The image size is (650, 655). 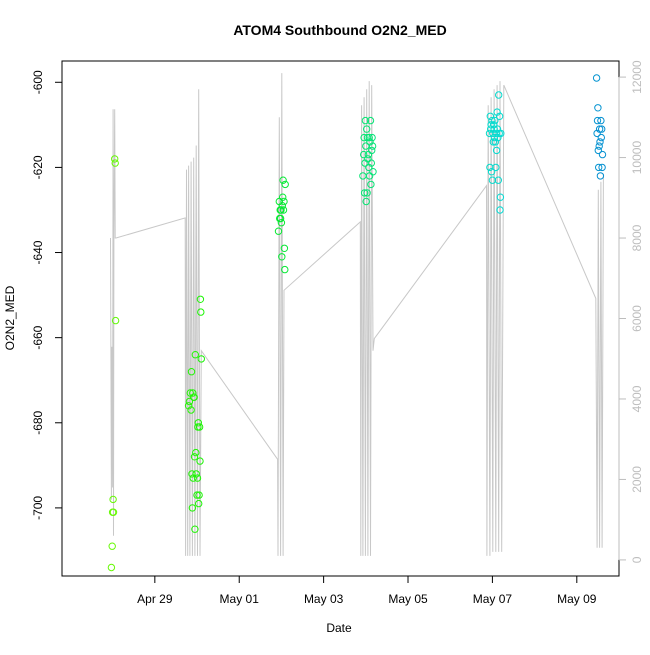 What do you see at coordinates (240, 599) in the screenshot?
I see `x-tick-label: May 01` at bounding box center [240, 599].